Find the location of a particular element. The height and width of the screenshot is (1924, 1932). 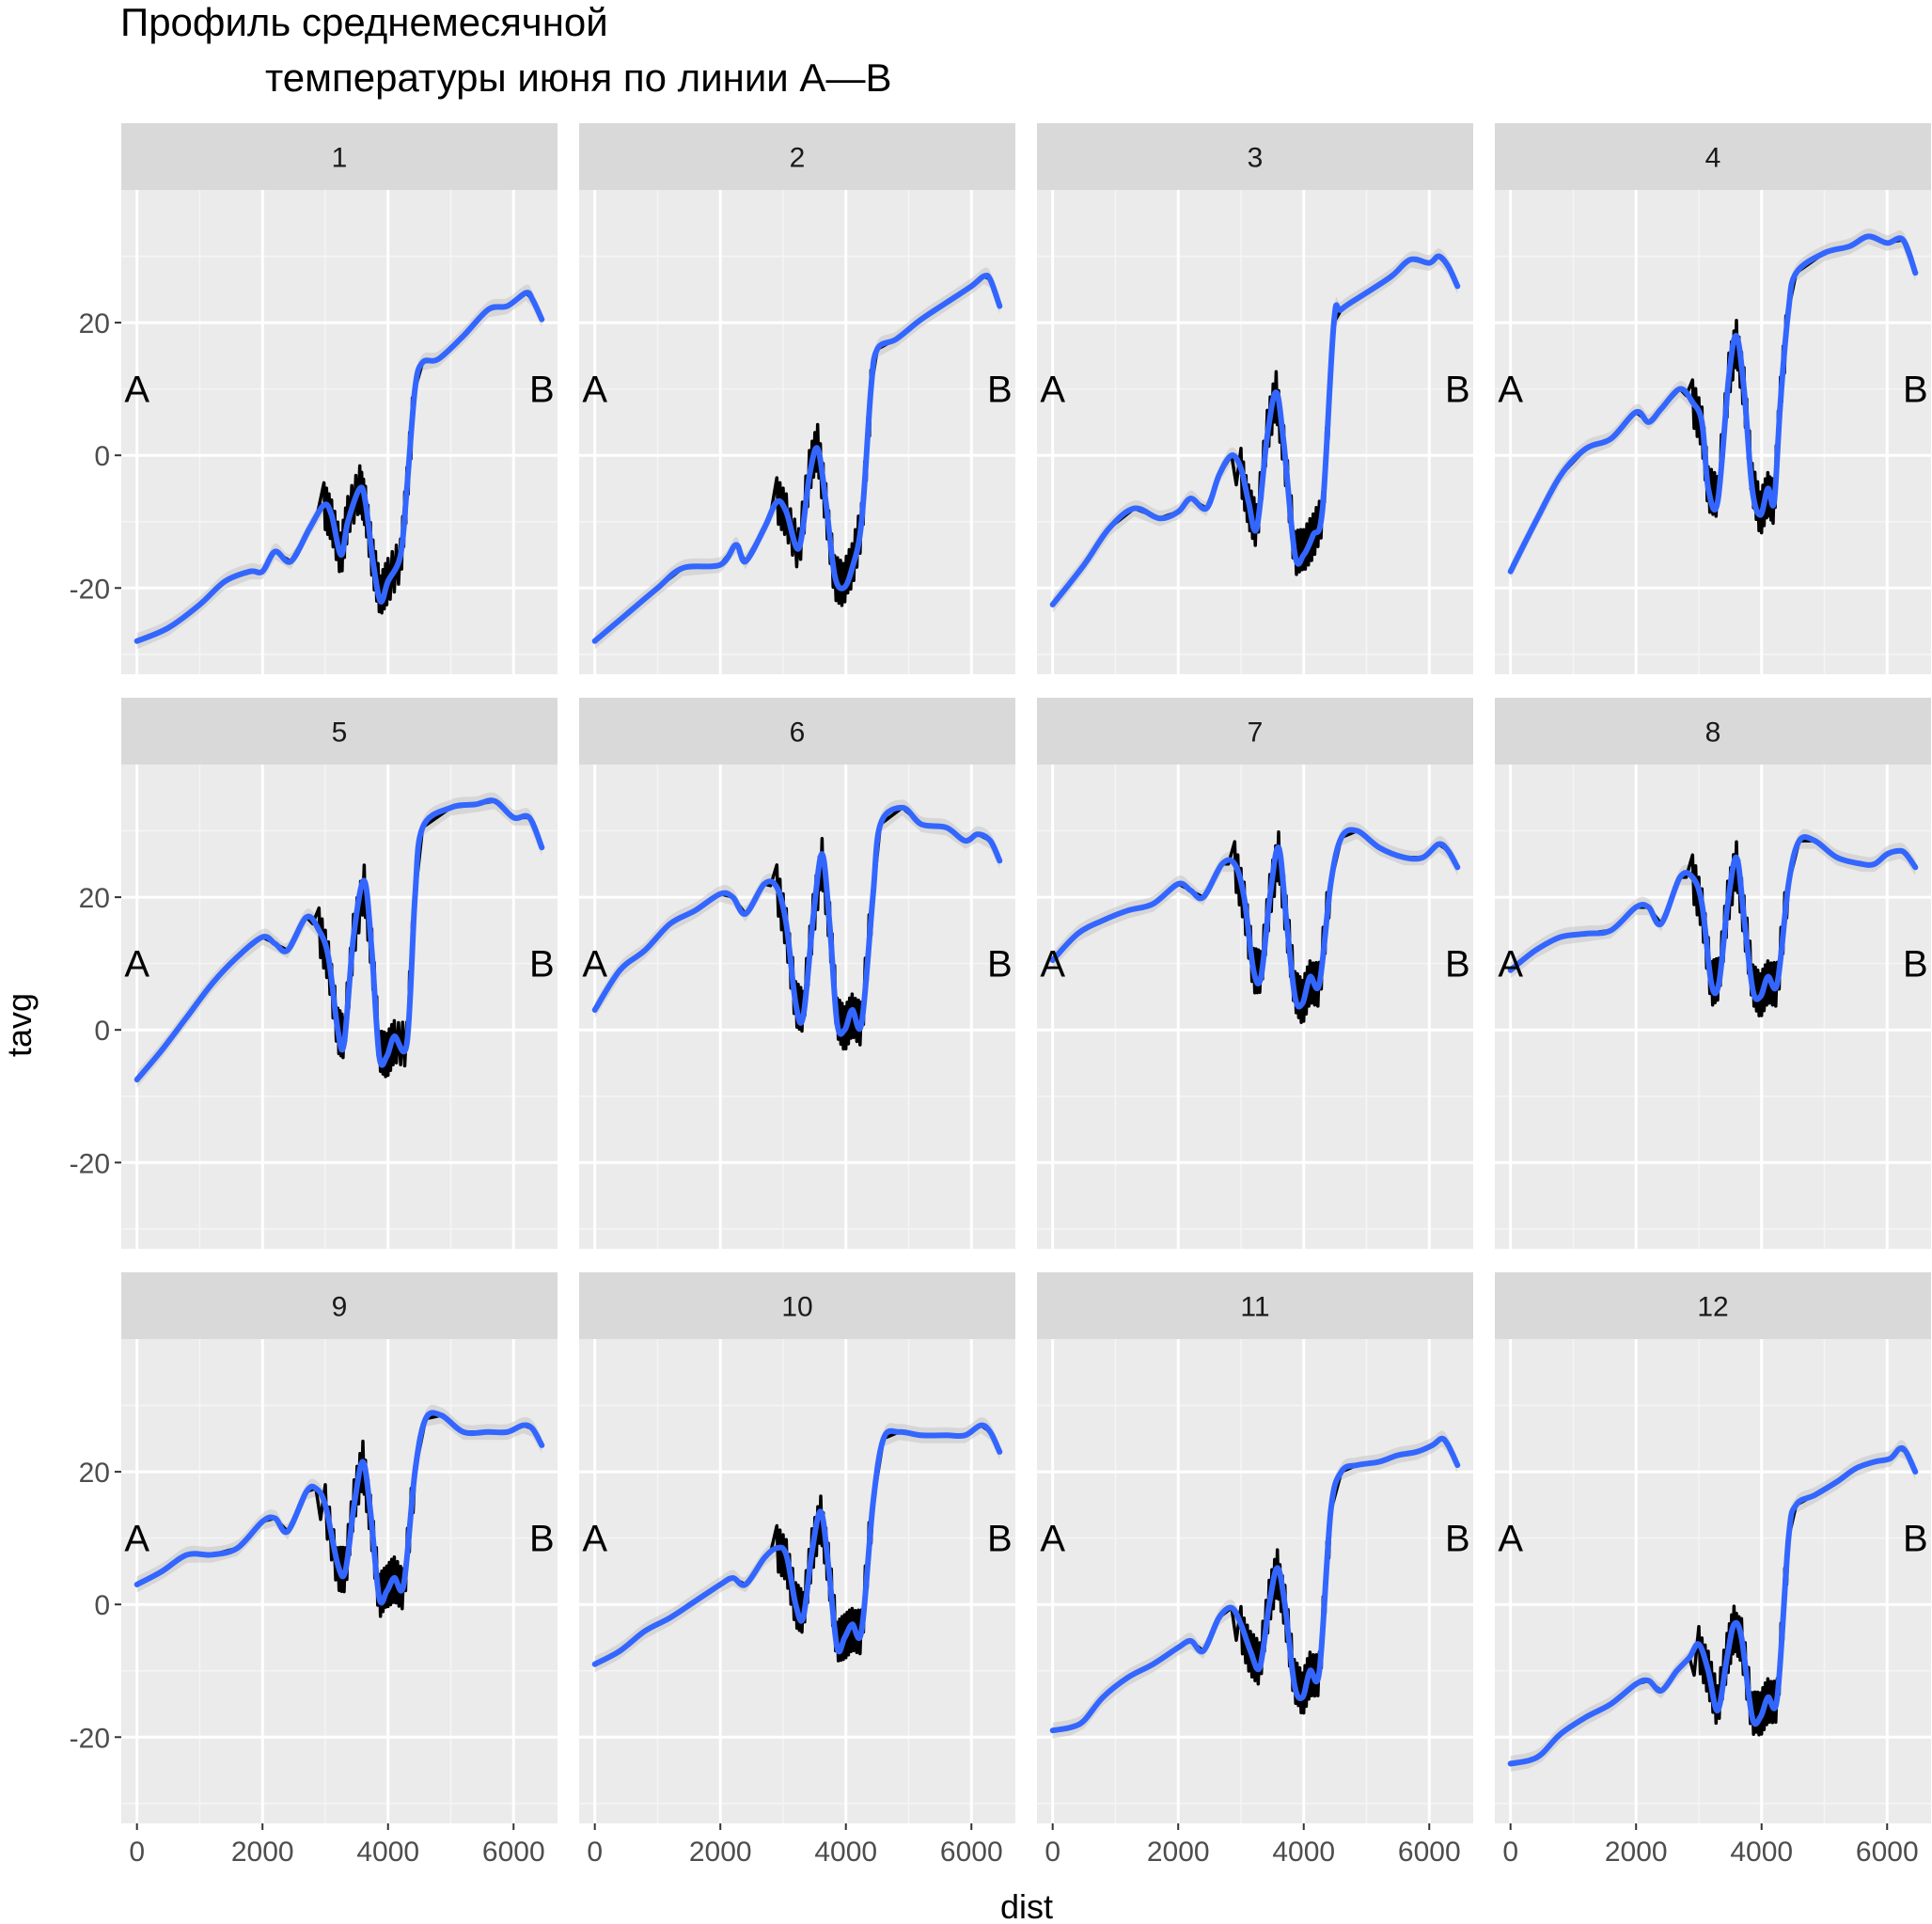

facet-strip-label: 7 is located at coordinates (1256, 734).